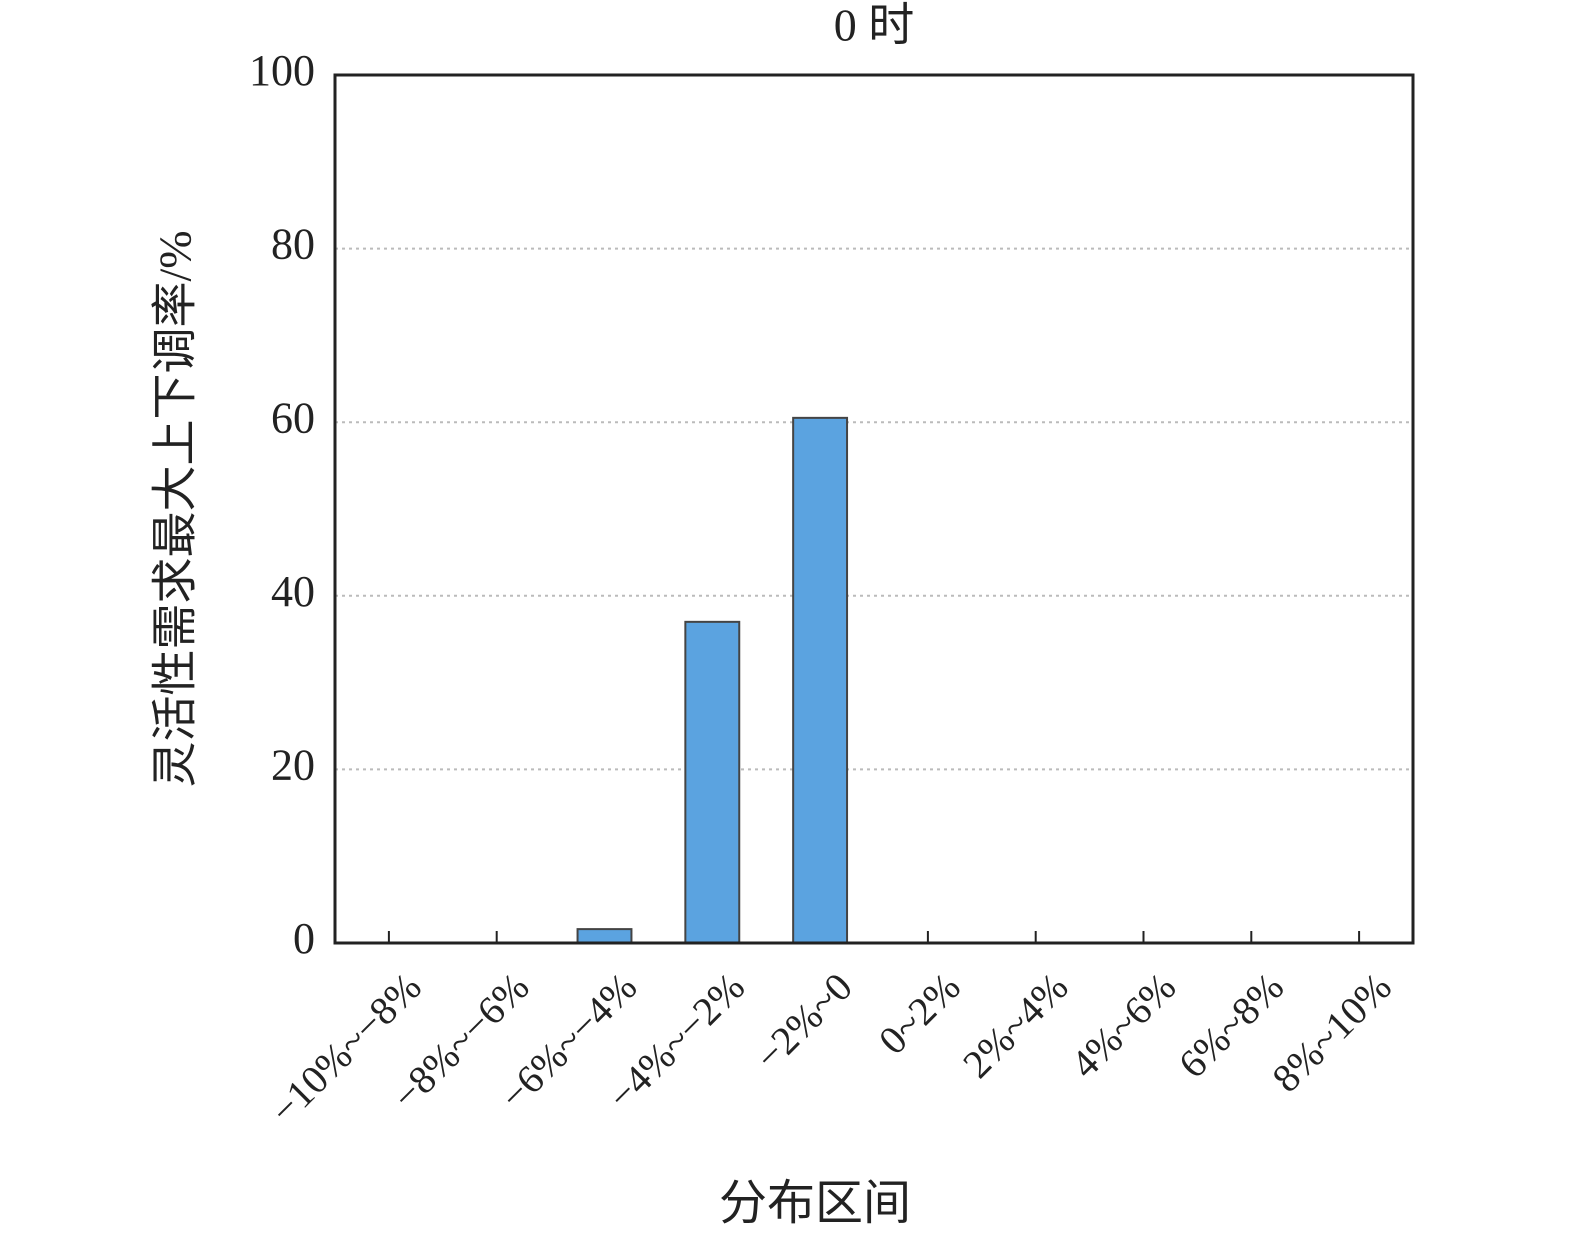  I want to click on x-tick-label: −2%~0, so click(803, 1021).